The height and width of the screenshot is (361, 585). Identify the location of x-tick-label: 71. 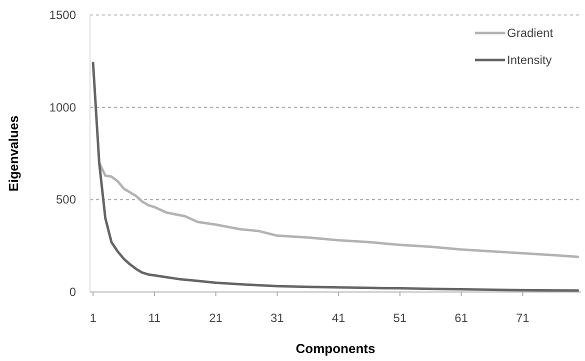
(523, 318).